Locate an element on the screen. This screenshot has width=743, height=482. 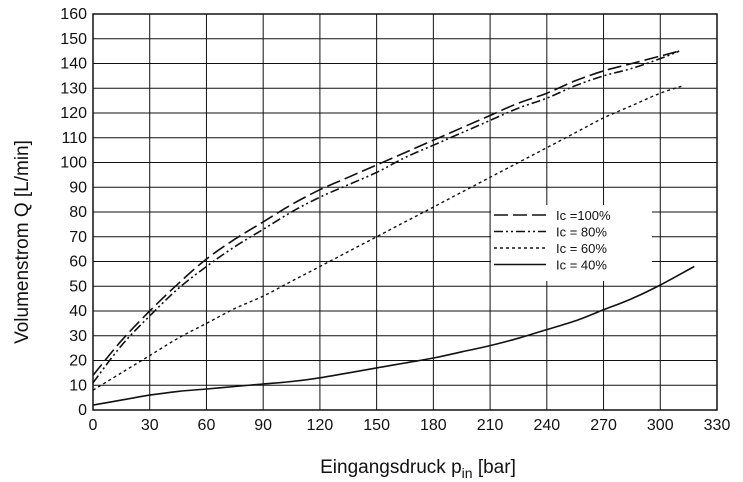
x-tick-label: 120 is located at coordinates (320, 425).